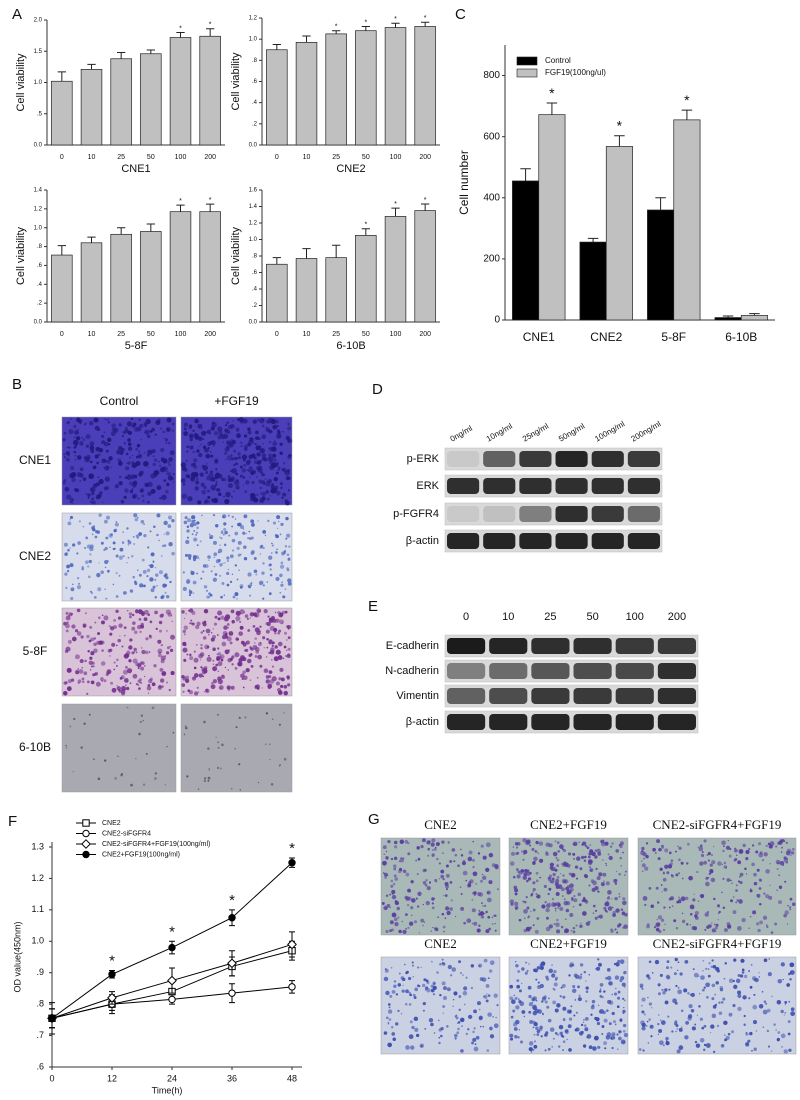 The height and width of the screenshot is (1100, 800). What do you see at coordinates (255, 124) in the screenshot?
I see `y-tick-label: .2` at bounding box center [255, 124].